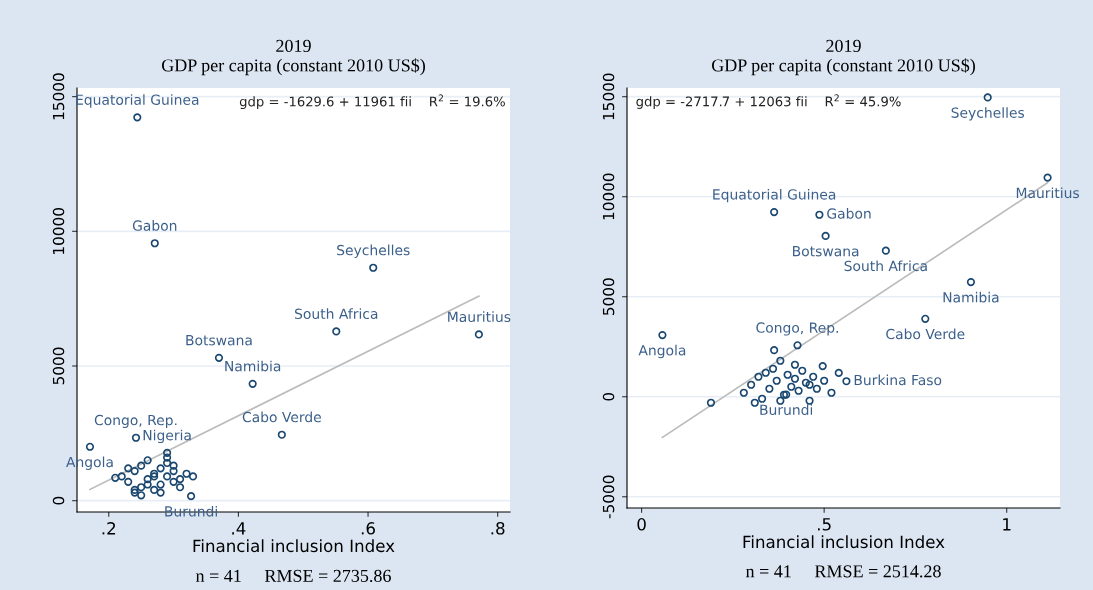  Describe the element at coordinates (368, 528) in the screenshot. I see `x-tick-label: .6` at that location.